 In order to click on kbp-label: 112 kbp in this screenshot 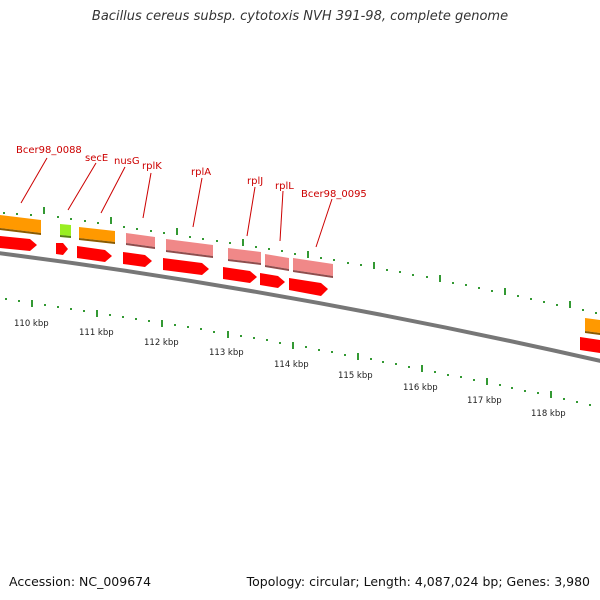, I will do `click(161, 343)`.